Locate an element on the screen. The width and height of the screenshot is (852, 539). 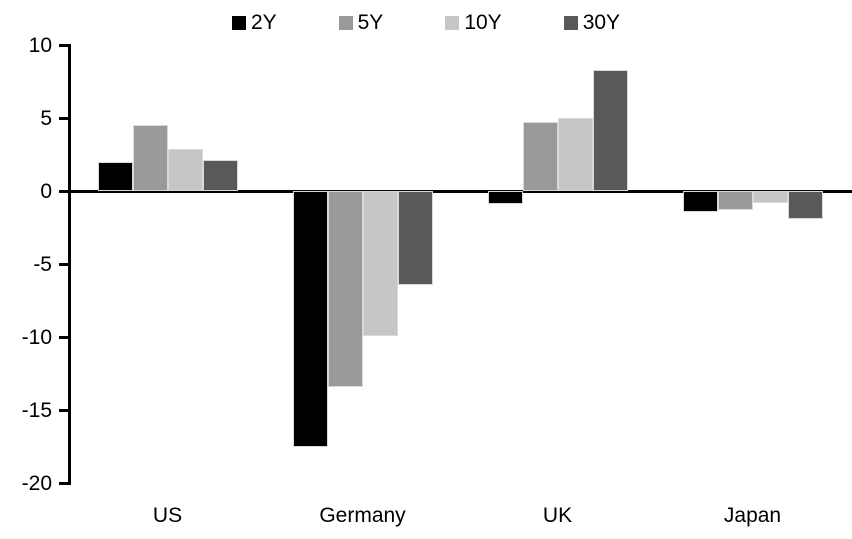
x-category-label-us: US is located at coordinates (167, 515).